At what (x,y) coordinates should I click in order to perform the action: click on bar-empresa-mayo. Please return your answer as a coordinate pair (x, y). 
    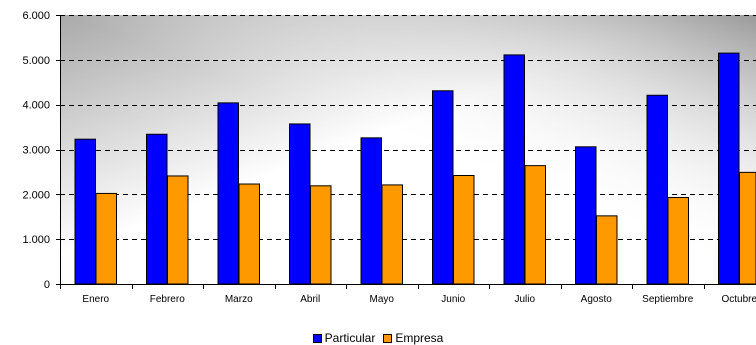
    Looking at the image, I should click on (392, 234).